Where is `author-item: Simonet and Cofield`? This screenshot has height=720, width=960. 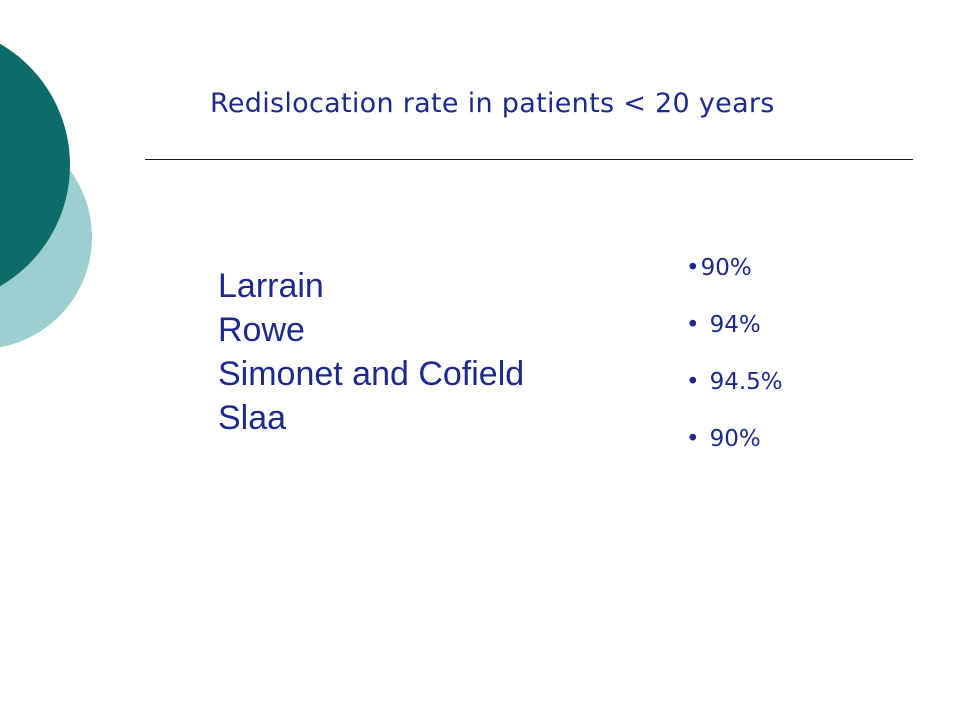 author-item: Simonet and Cofield is located at coordinates (371, 374).